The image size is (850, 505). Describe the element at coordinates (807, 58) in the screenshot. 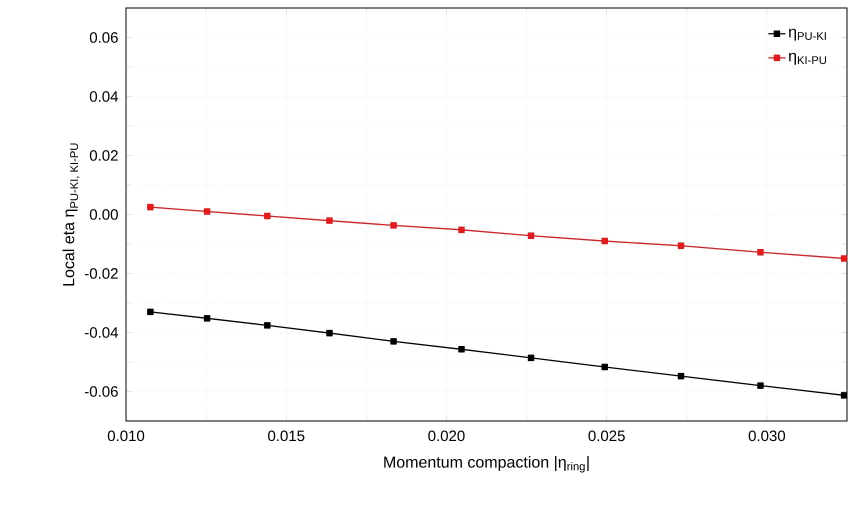

I see `legend-label: η$_{KI-PU}$` at that location.